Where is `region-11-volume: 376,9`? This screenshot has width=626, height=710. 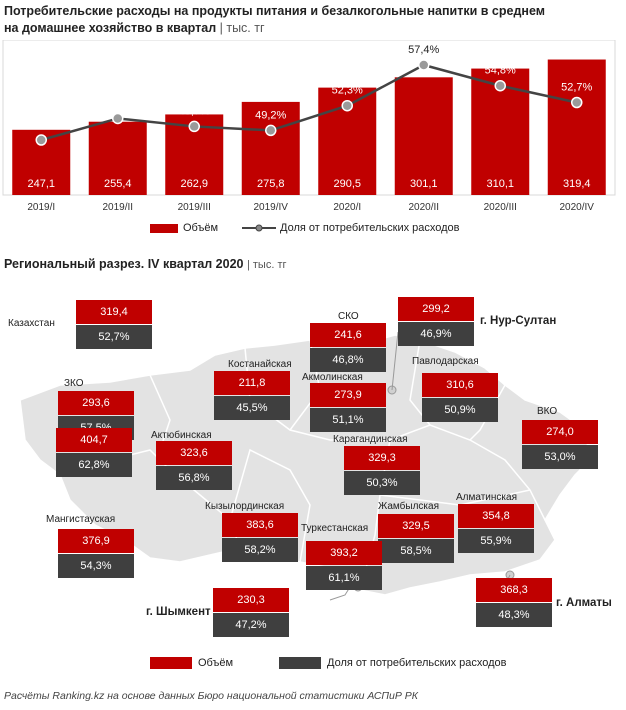 region-11-volume: 376,9 is located at coordinates (96, 541).